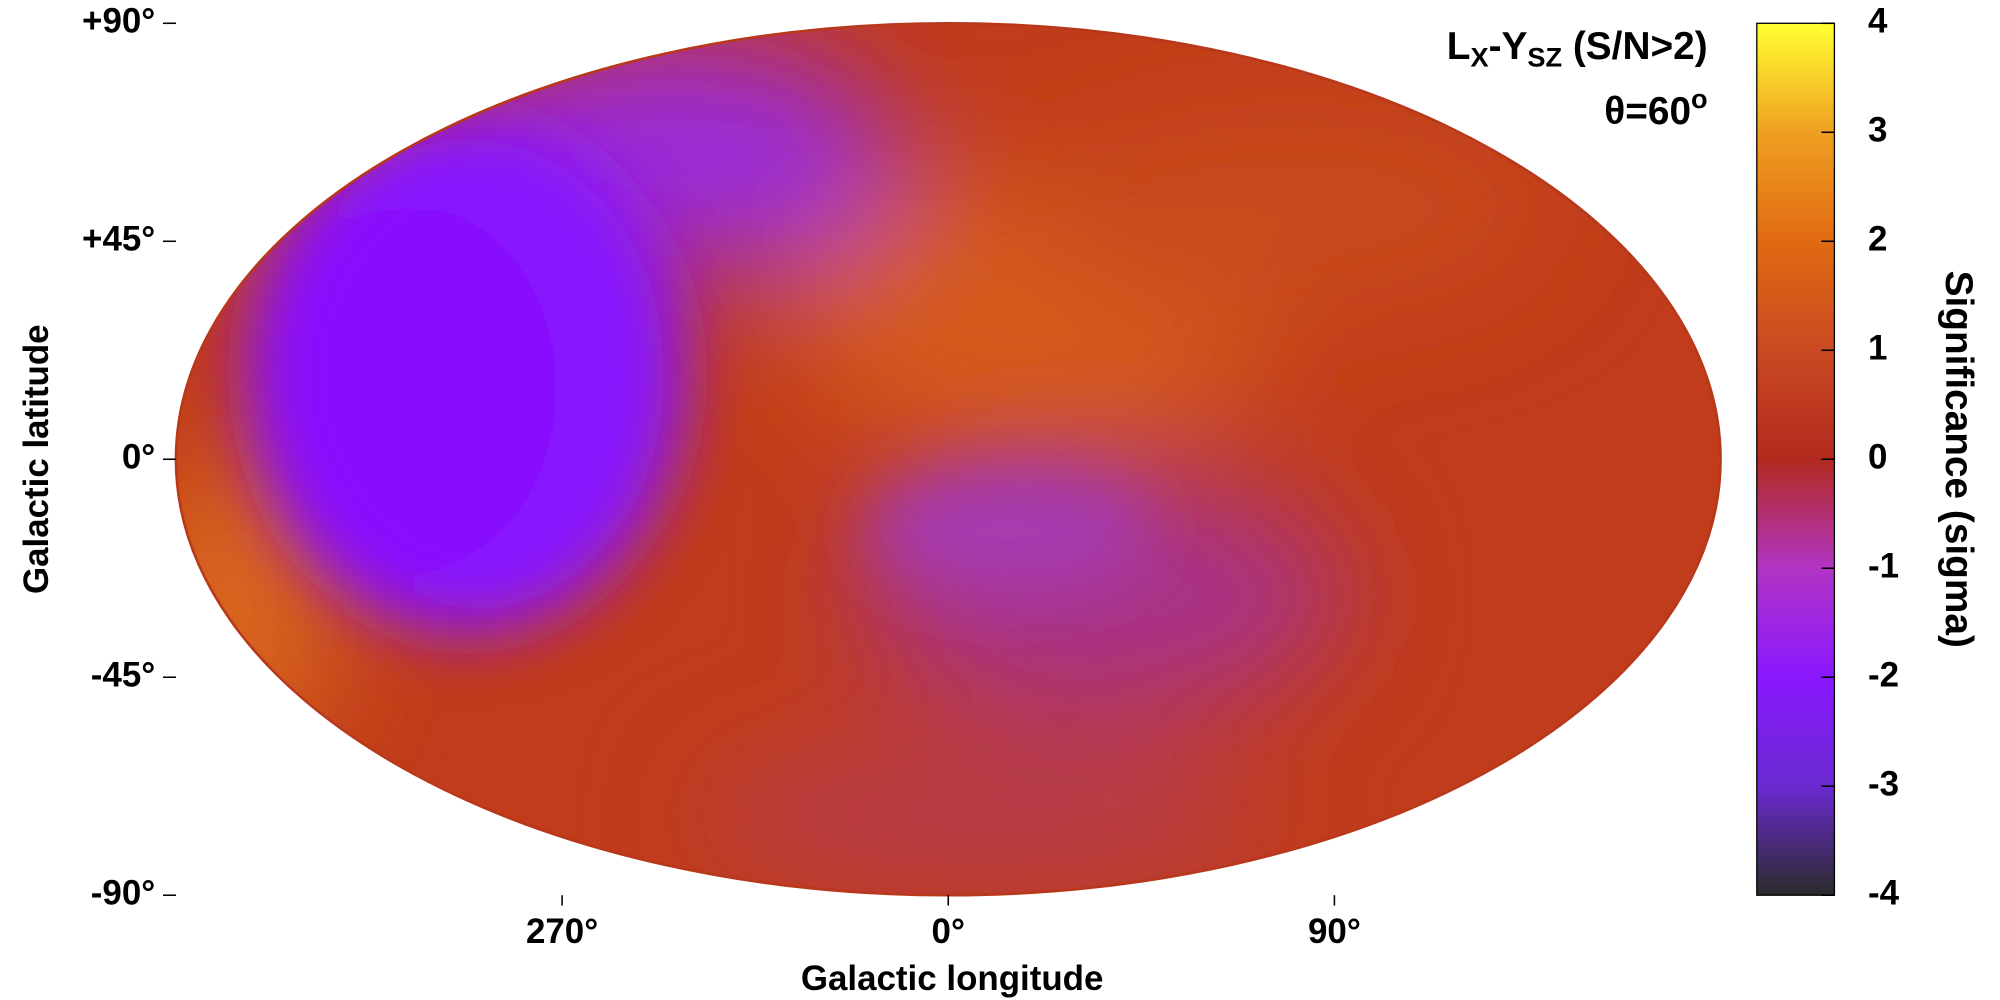  Describe the element at coordinates (1877, 456) in the screenshot. I see `colorbar-tick-label: 0` at that location.